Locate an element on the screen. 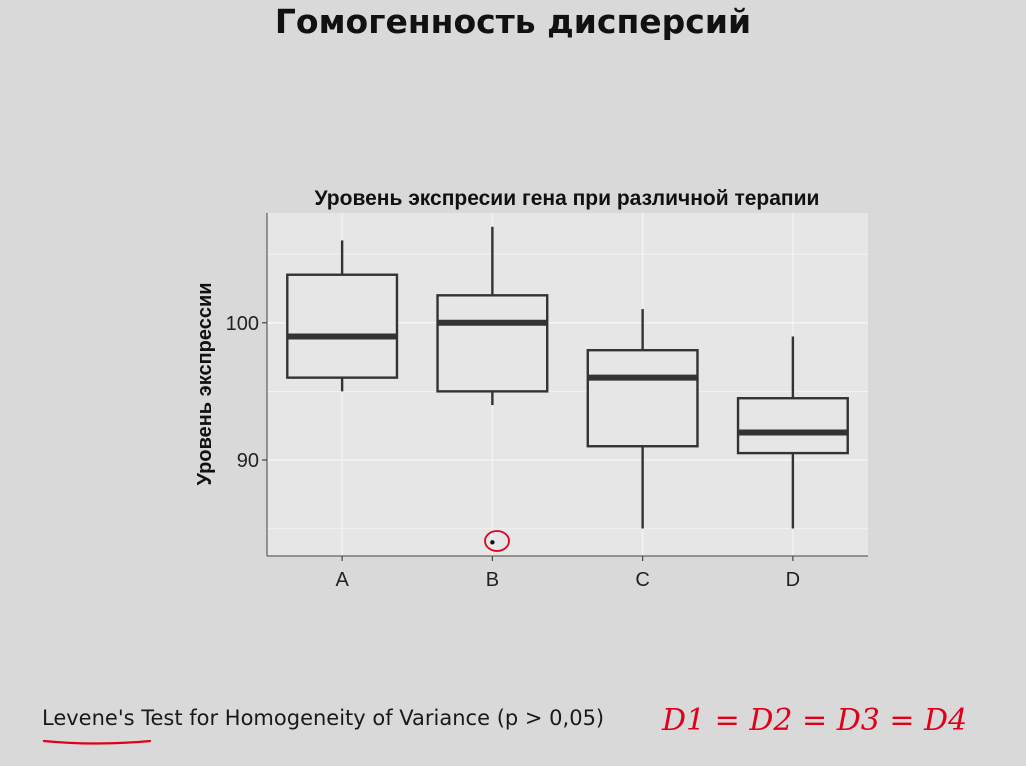 This screenshot has height=766, width=1026. box-A is located at coordinates (342, 316).